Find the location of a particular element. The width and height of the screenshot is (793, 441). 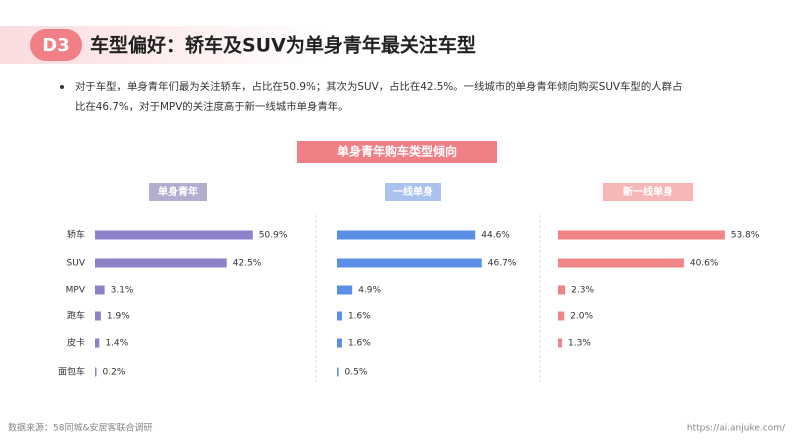

url: https://ai.anjuke.com/ is located at coordinates (736, 429).